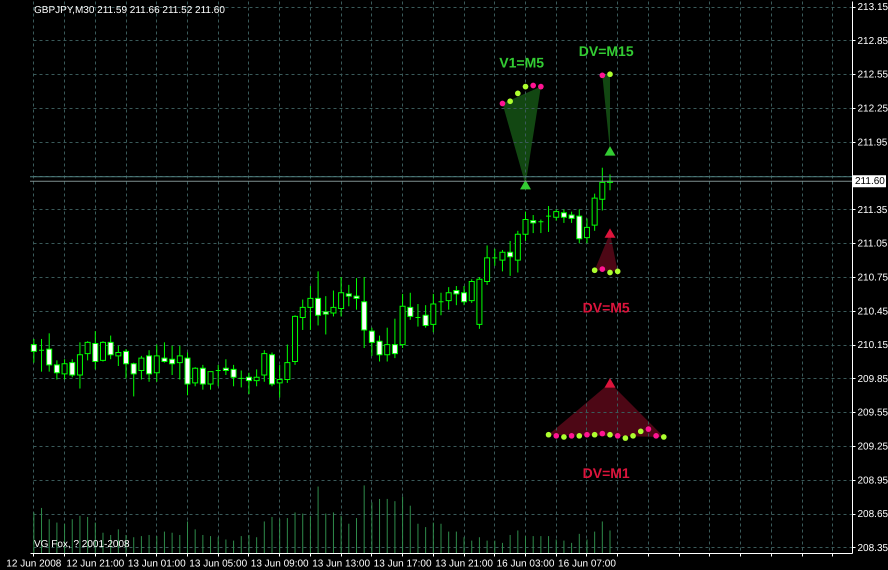 This screenshot has height=570, width=888. I want to click on y-tick-label: 208.95, so click(873, 480).